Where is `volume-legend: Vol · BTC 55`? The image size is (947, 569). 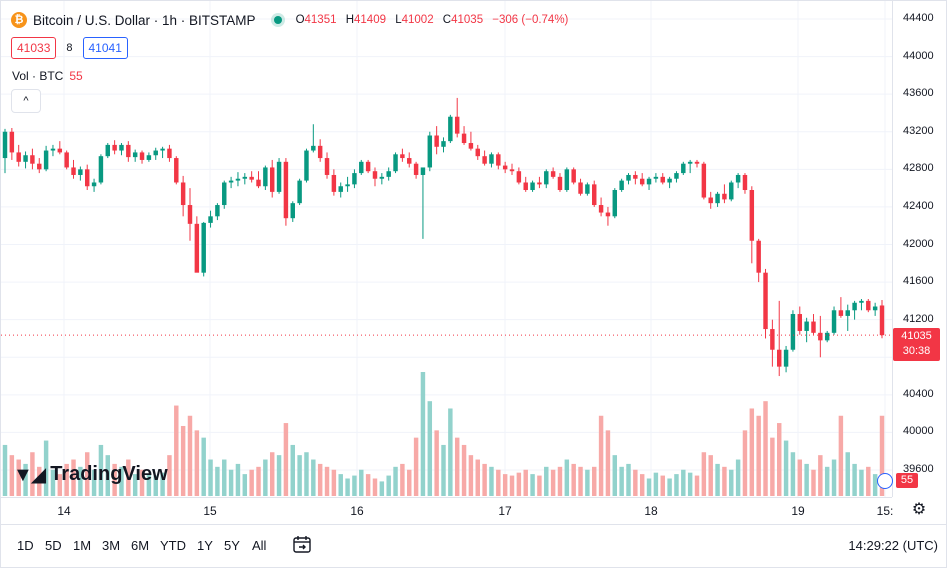
volume-legend: Vol · BTC 55 is located at coordinates (47, 76).